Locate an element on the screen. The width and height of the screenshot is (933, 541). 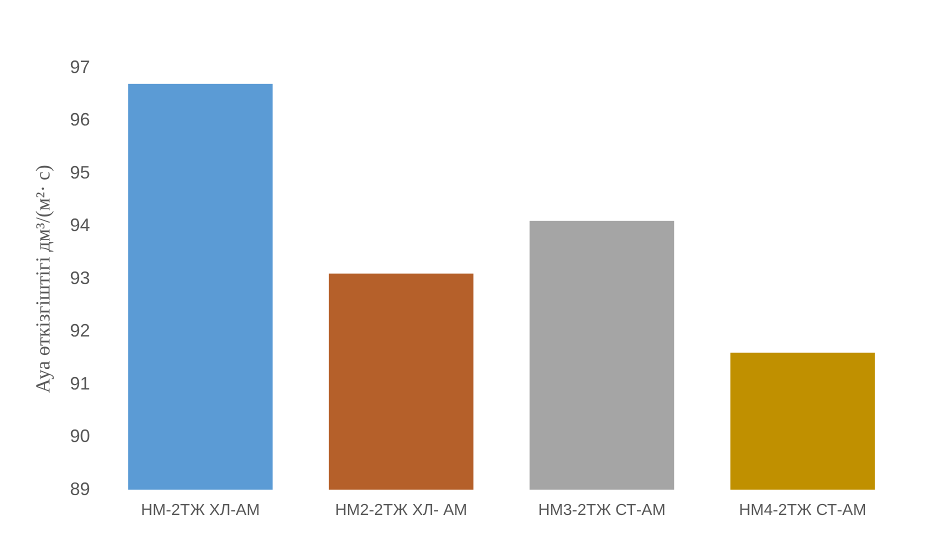
y-tick-label: 92 is located at coordinates (80, 330).